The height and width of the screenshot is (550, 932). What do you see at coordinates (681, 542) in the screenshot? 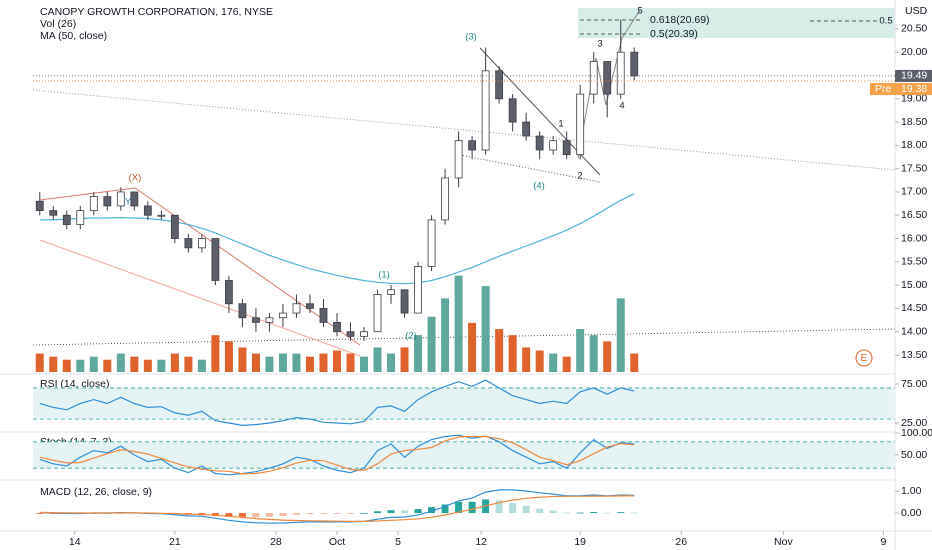
I see `x-tick-label: 26` at bounding box center [681, 542].